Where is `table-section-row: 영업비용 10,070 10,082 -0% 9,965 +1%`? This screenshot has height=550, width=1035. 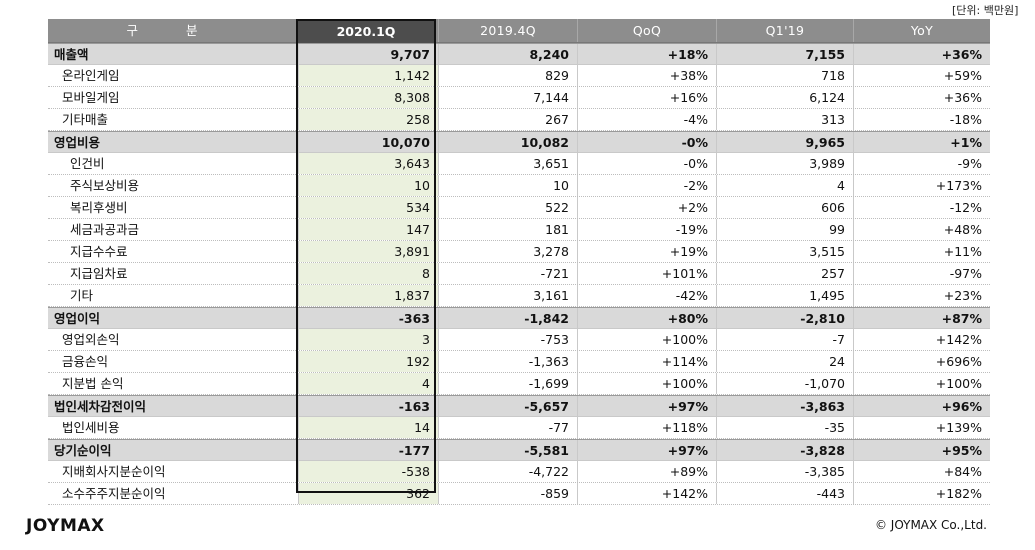 table-section-row: 영업비용 10,070 10,082 -0% 9,965 +1% is located at coordinates (519, 142).